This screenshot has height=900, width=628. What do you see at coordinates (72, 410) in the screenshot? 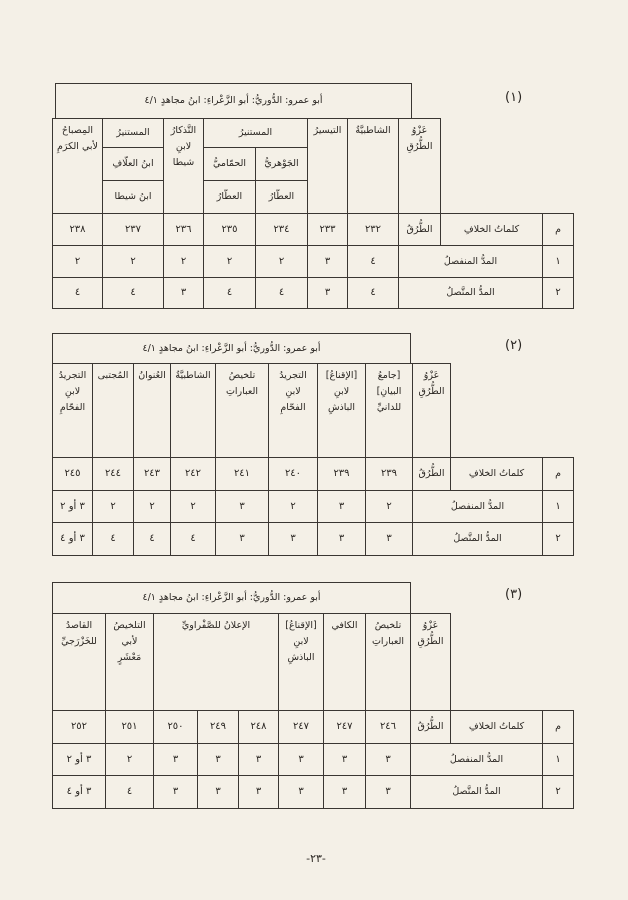
I see `column-header: التجريدُ لابنِ الفحّامِ` at bounding box center [72, 410].